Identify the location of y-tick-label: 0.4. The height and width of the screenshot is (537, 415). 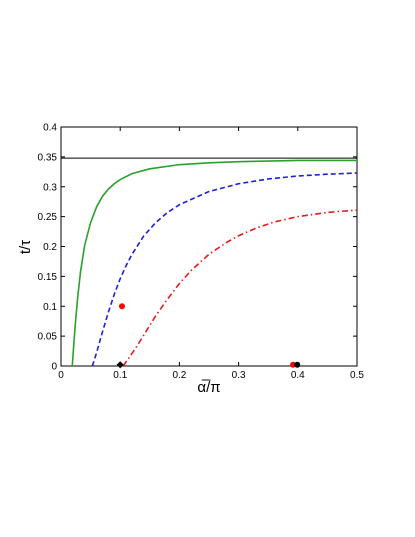
(50, 128).